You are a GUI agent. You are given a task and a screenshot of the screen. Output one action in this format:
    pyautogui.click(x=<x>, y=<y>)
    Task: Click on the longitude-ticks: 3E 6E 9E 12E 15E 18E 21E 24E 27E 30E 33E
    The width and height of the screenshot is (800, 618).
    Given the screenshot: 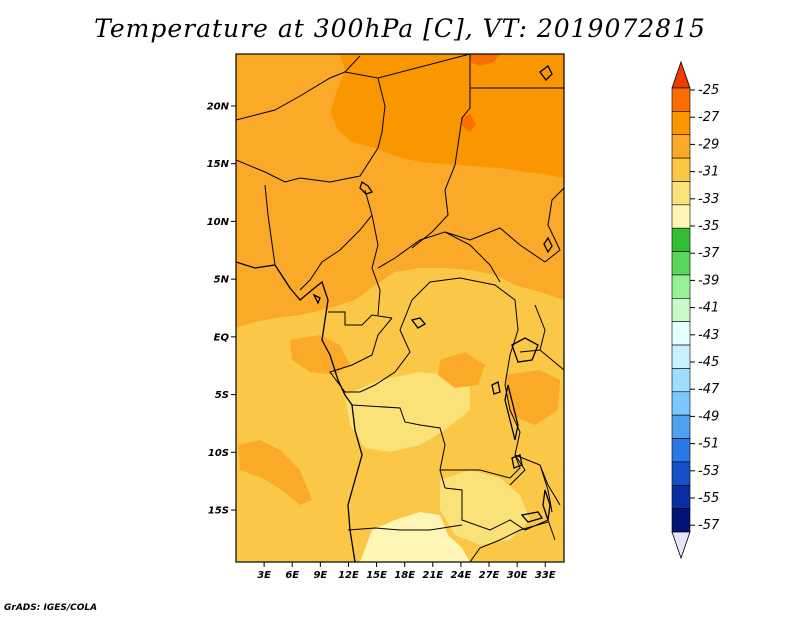 What is the action you would take?
    pyautogui.click(x=406, y=571)
    